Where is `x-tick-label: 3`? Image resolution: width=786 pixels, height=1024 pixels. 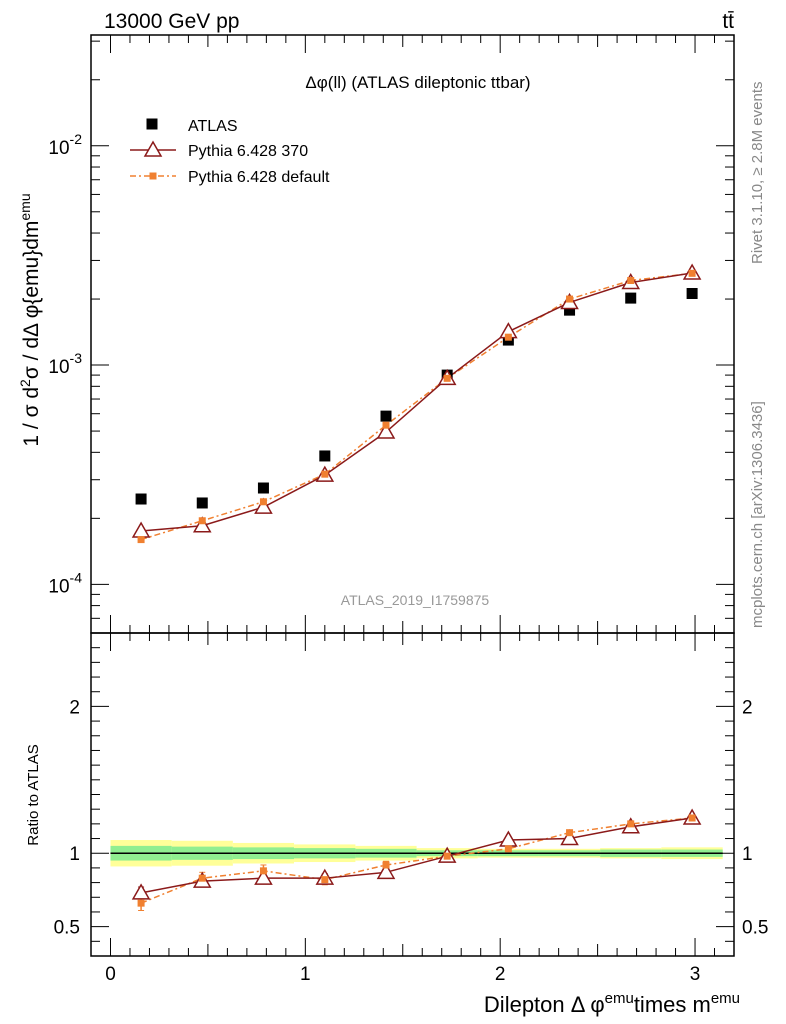 x-tick-label: 3 is located at coordinates (695, 974).